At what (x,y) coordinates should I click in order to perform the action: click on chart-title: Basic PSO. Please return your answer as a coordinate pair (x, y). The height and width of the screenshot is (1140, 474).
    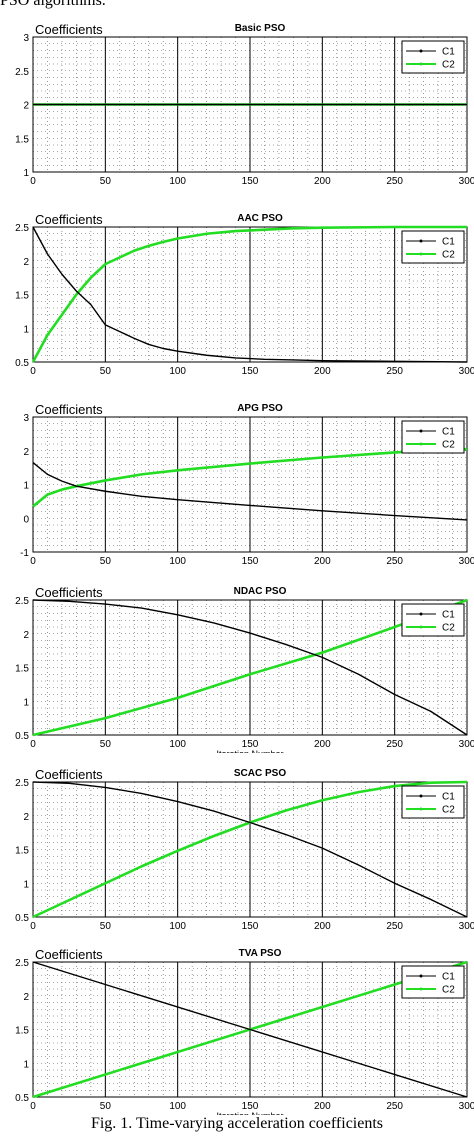
    Looking at the image, I should click on (260, 28).